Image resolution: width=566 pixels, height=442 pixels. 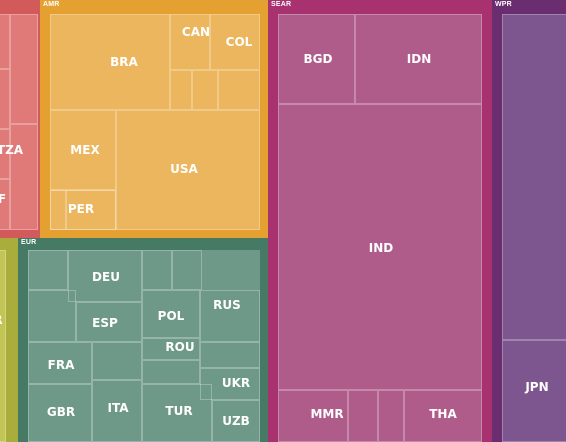 I want to click on country-label-col: COL, so click(x=239, y=42).